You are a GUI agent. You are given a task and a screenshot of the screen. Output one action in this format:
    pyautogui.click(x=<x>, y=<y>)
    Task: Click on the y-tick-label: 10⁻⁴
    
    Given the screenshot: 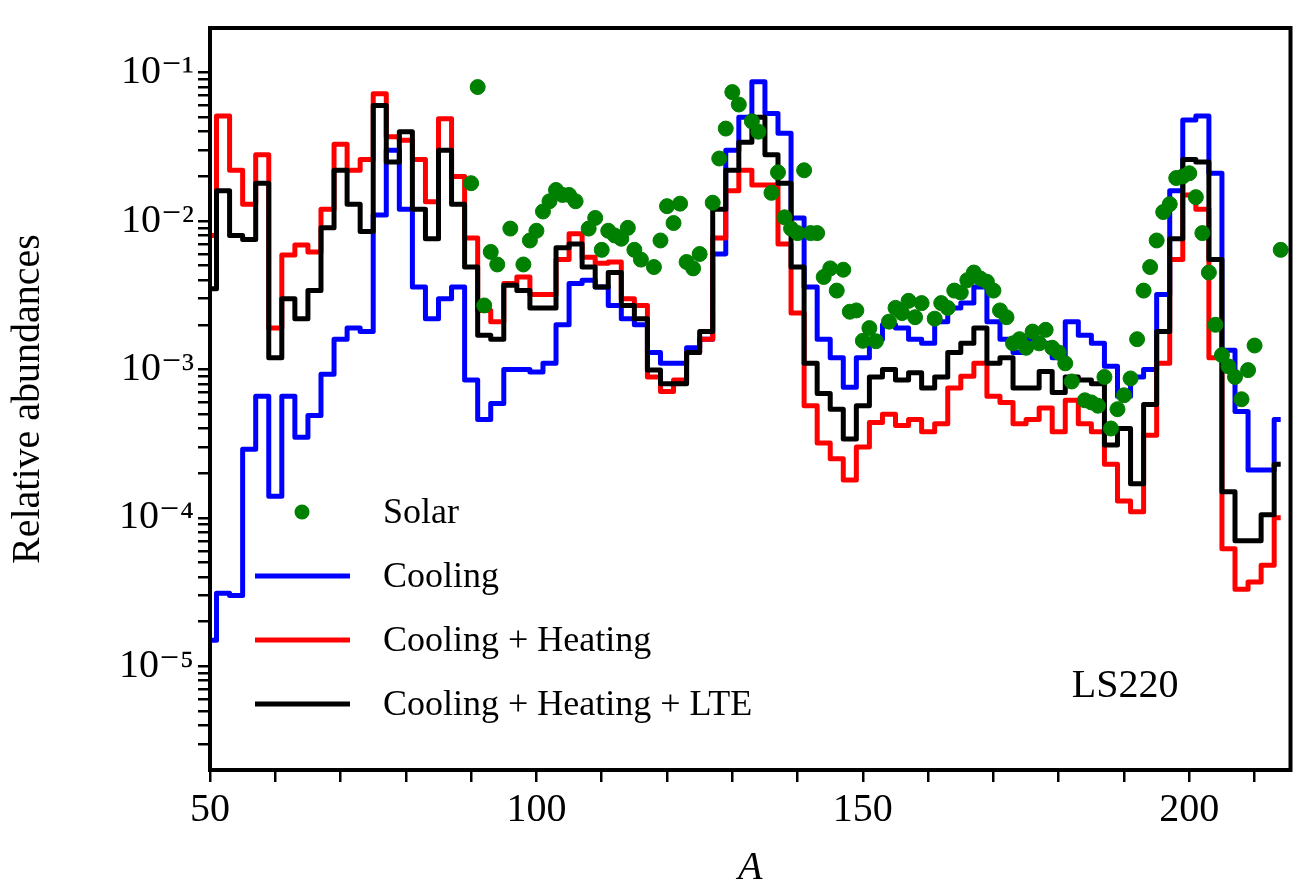 What is the action you would take?
    pyautogui.click(x=156, y=515)
    